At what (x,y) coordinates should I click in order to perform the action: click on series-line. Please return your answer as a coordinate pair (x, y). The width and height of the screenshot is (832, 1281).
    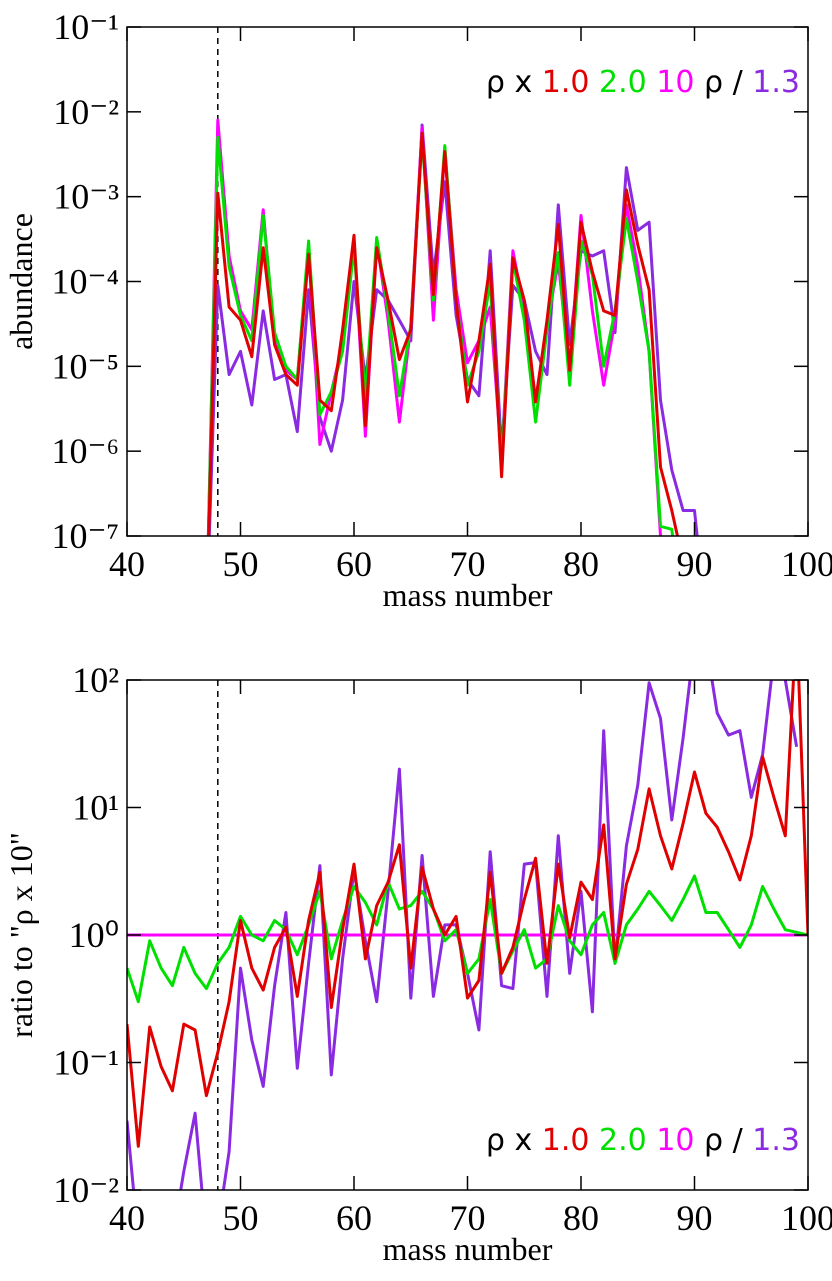
    Looking at the image, I should click on (467, 939).